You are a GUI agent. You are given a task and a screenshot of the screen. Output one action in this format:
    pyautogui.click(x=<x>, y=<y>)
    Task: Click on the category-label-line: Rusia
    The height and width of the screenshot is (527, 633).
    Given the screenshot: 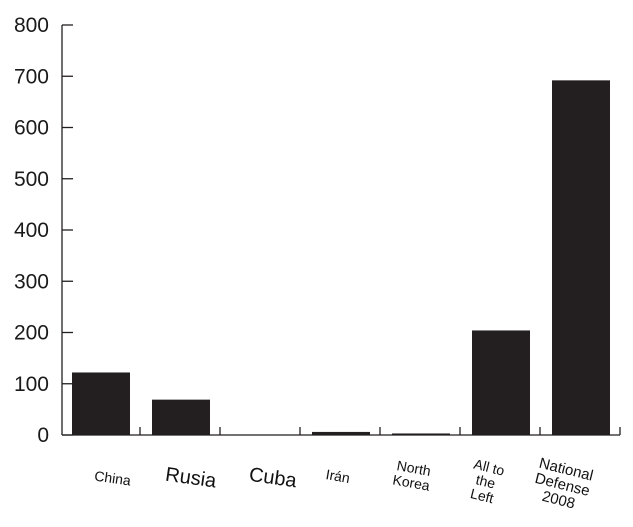 What is the action you would take?
    pyautogui.click(x=191, y=478)
    